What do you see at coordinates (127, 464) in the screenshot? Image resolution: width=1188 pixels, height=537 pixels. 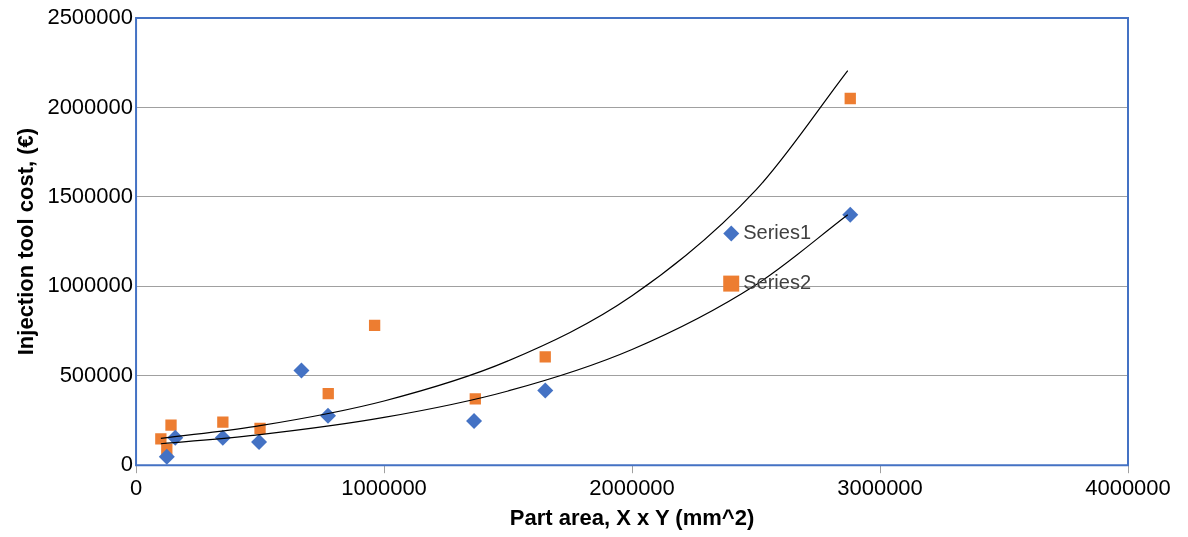 I see `y-tick-label: 0` at bounding box center [127, 464].